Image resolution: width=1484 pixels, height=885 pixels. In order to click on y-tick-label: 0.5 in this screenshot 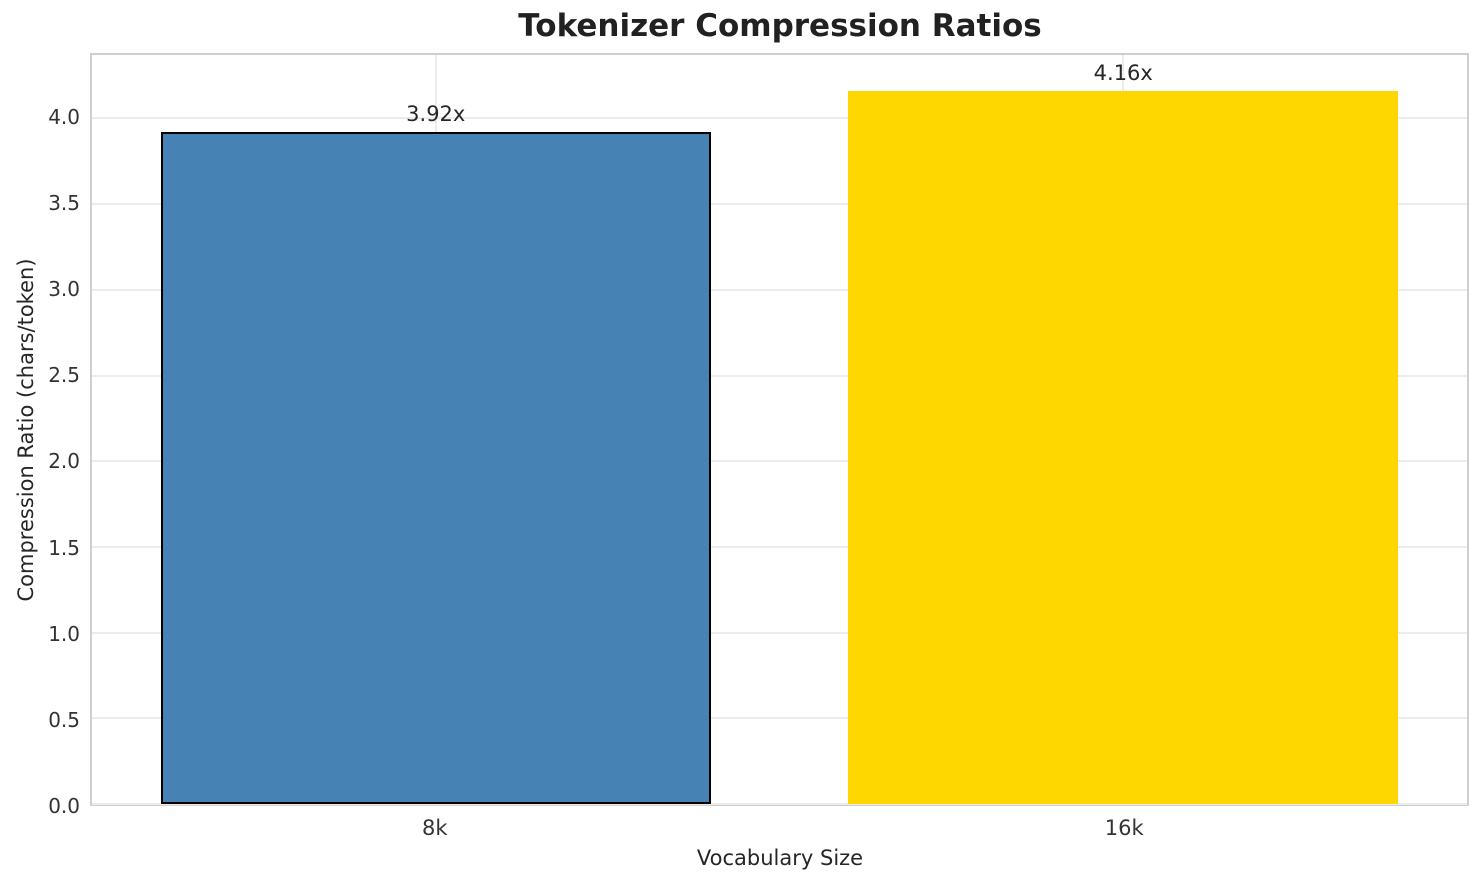, I will do `click(64, 719)`.